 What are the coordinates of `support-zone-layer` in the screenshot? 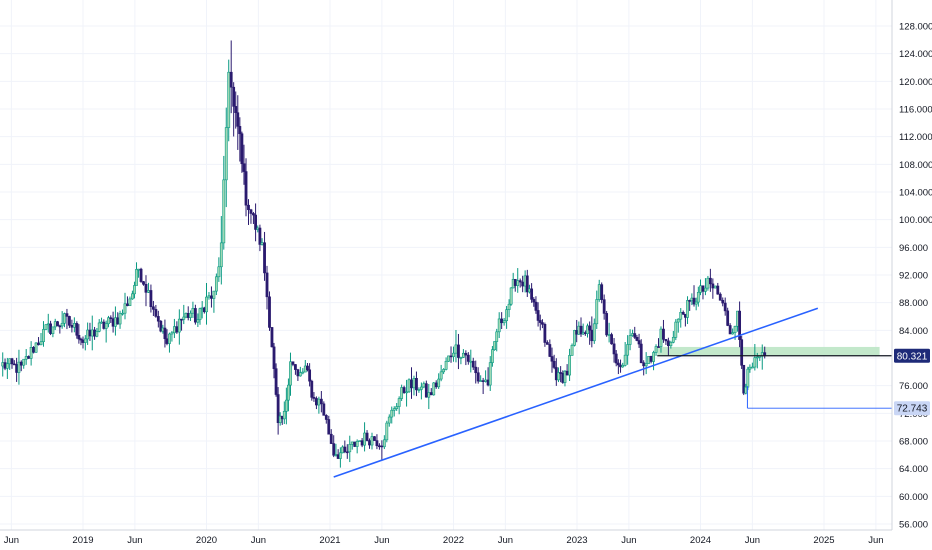 It's located at (768, 351).